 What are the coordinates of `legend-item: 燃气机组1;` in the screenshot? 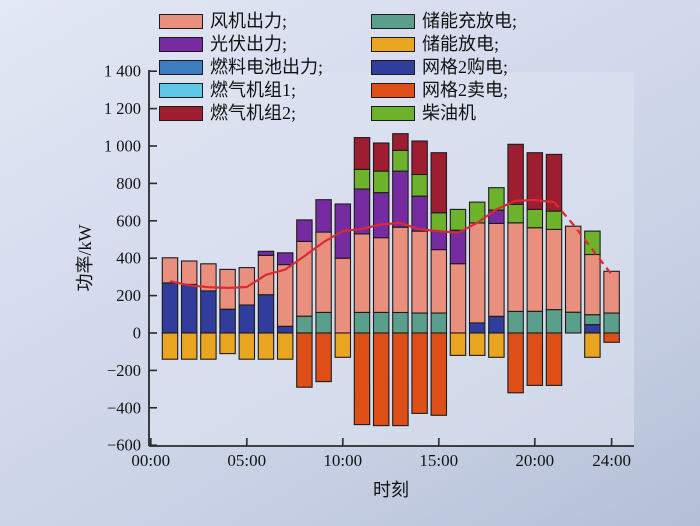 It's located at (227, 90).